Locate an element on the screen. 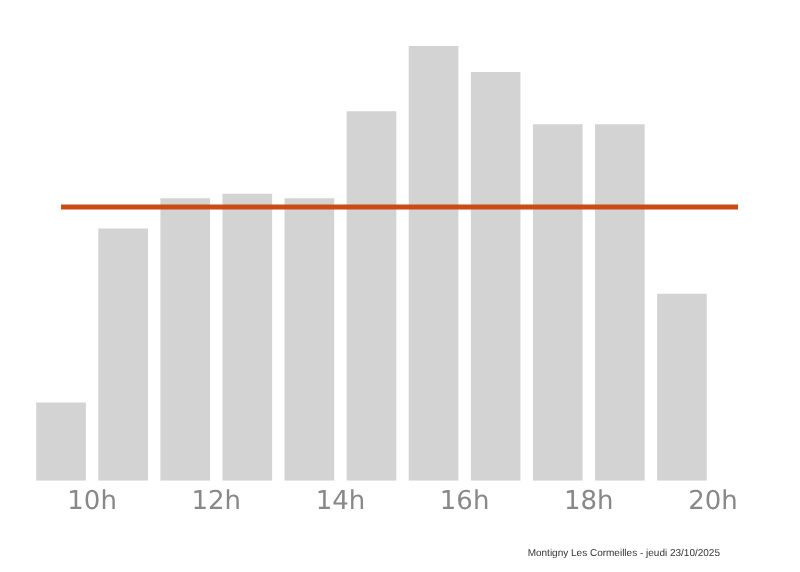 The height and width of the screenshot is (572, 800). x-tick-label: 14h is located at coordinates (340, 502).